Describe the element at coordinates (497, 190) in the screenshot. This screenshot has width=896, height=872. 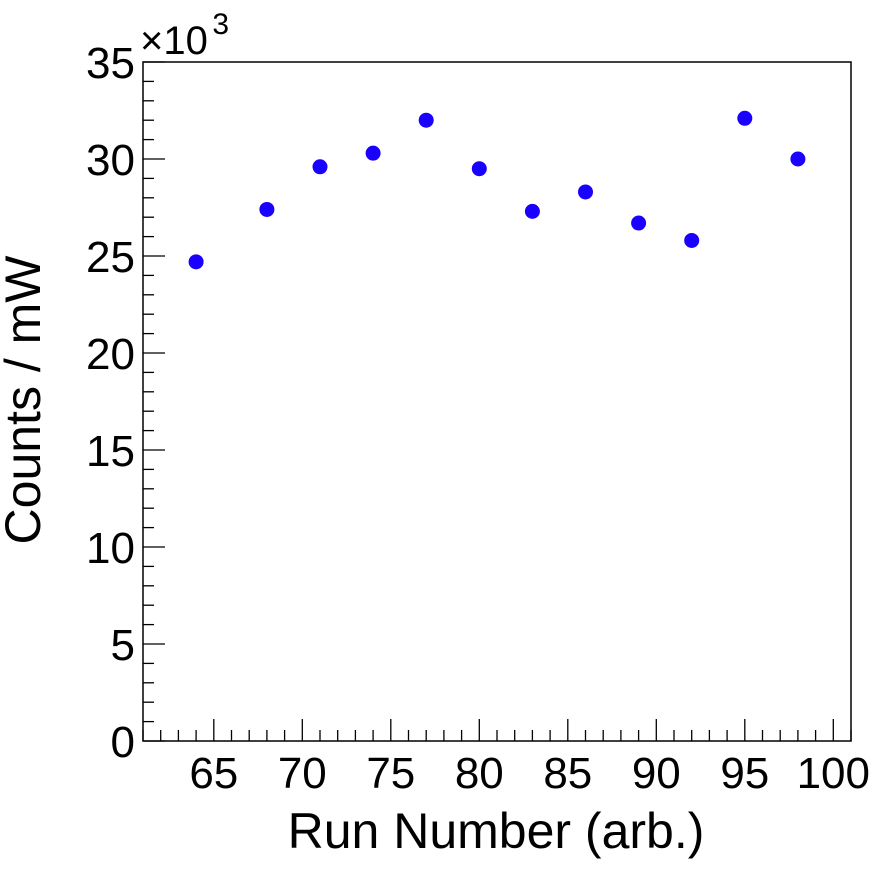
I see `data-points` at that location.